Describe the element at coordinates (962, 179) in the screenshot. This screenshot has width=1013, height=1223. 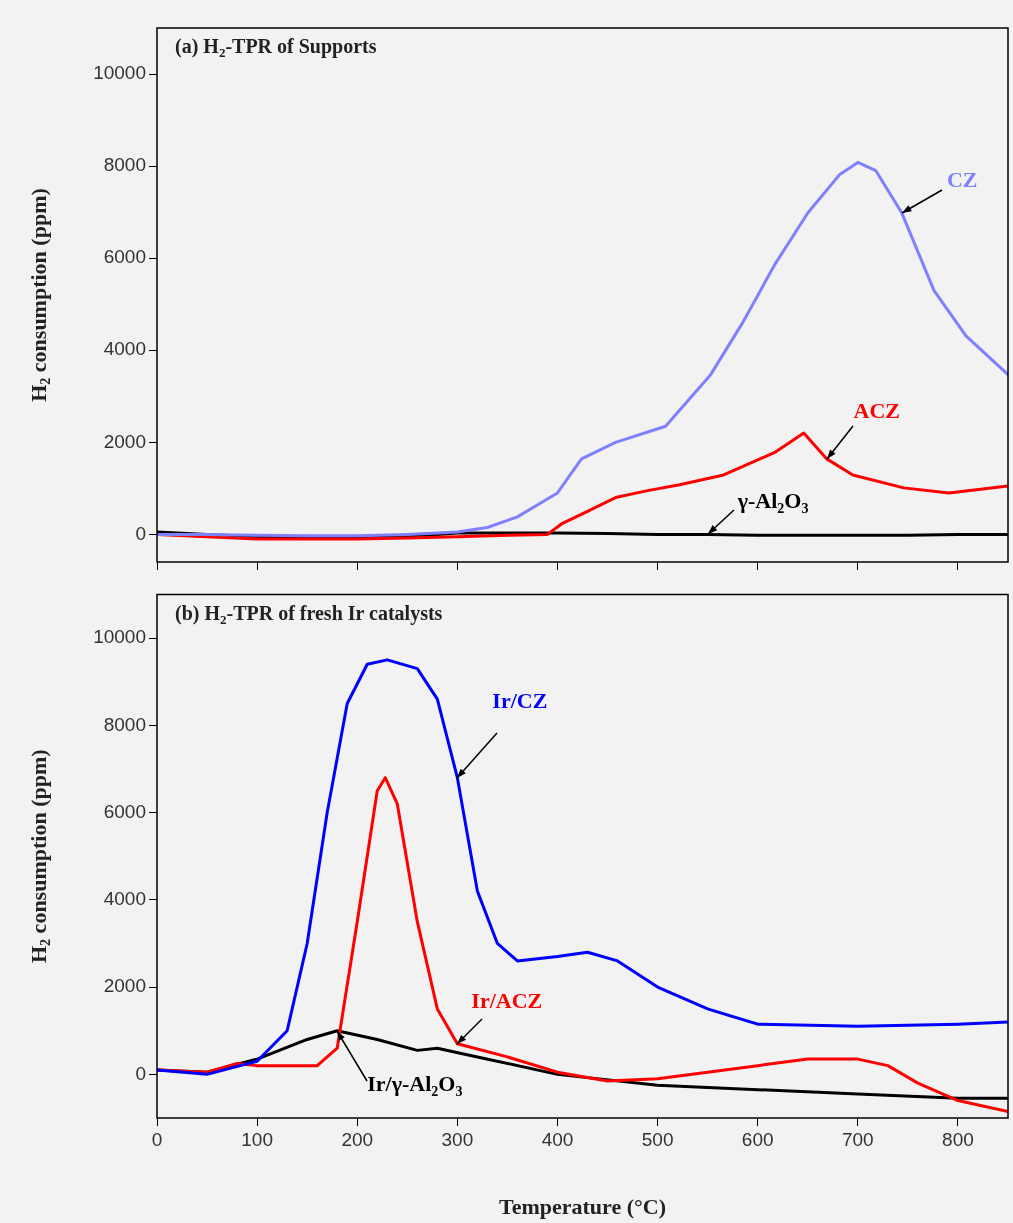
I see `text: CZ` at that location.